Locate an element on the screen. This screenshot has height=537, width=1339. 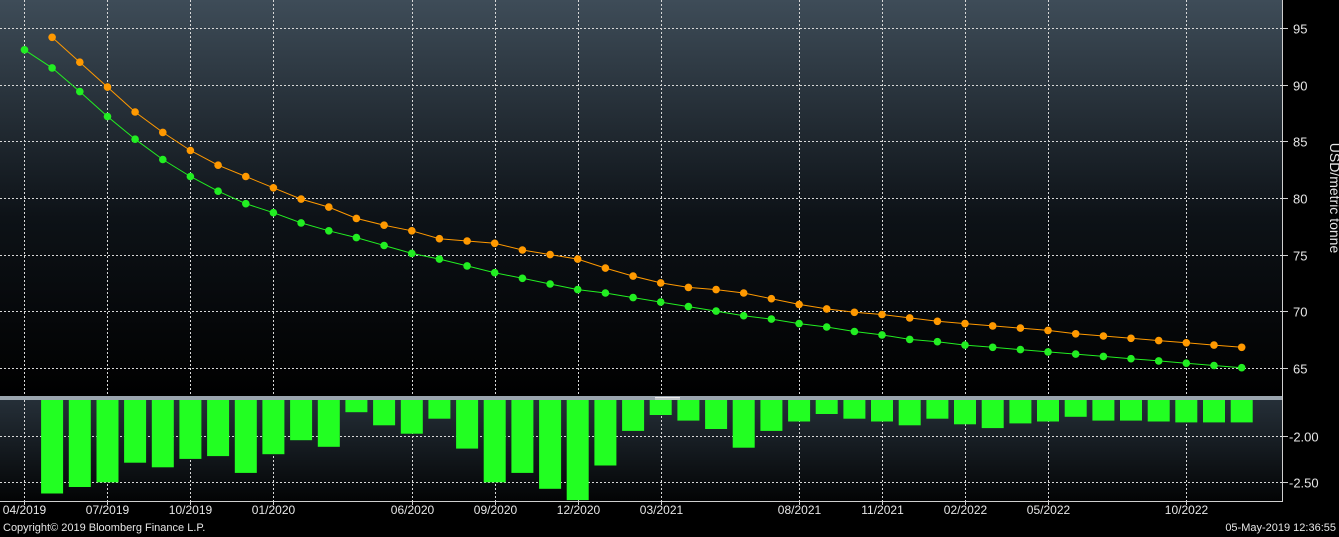
y-tick-label: 80 is located at coordinates (1300, 199).